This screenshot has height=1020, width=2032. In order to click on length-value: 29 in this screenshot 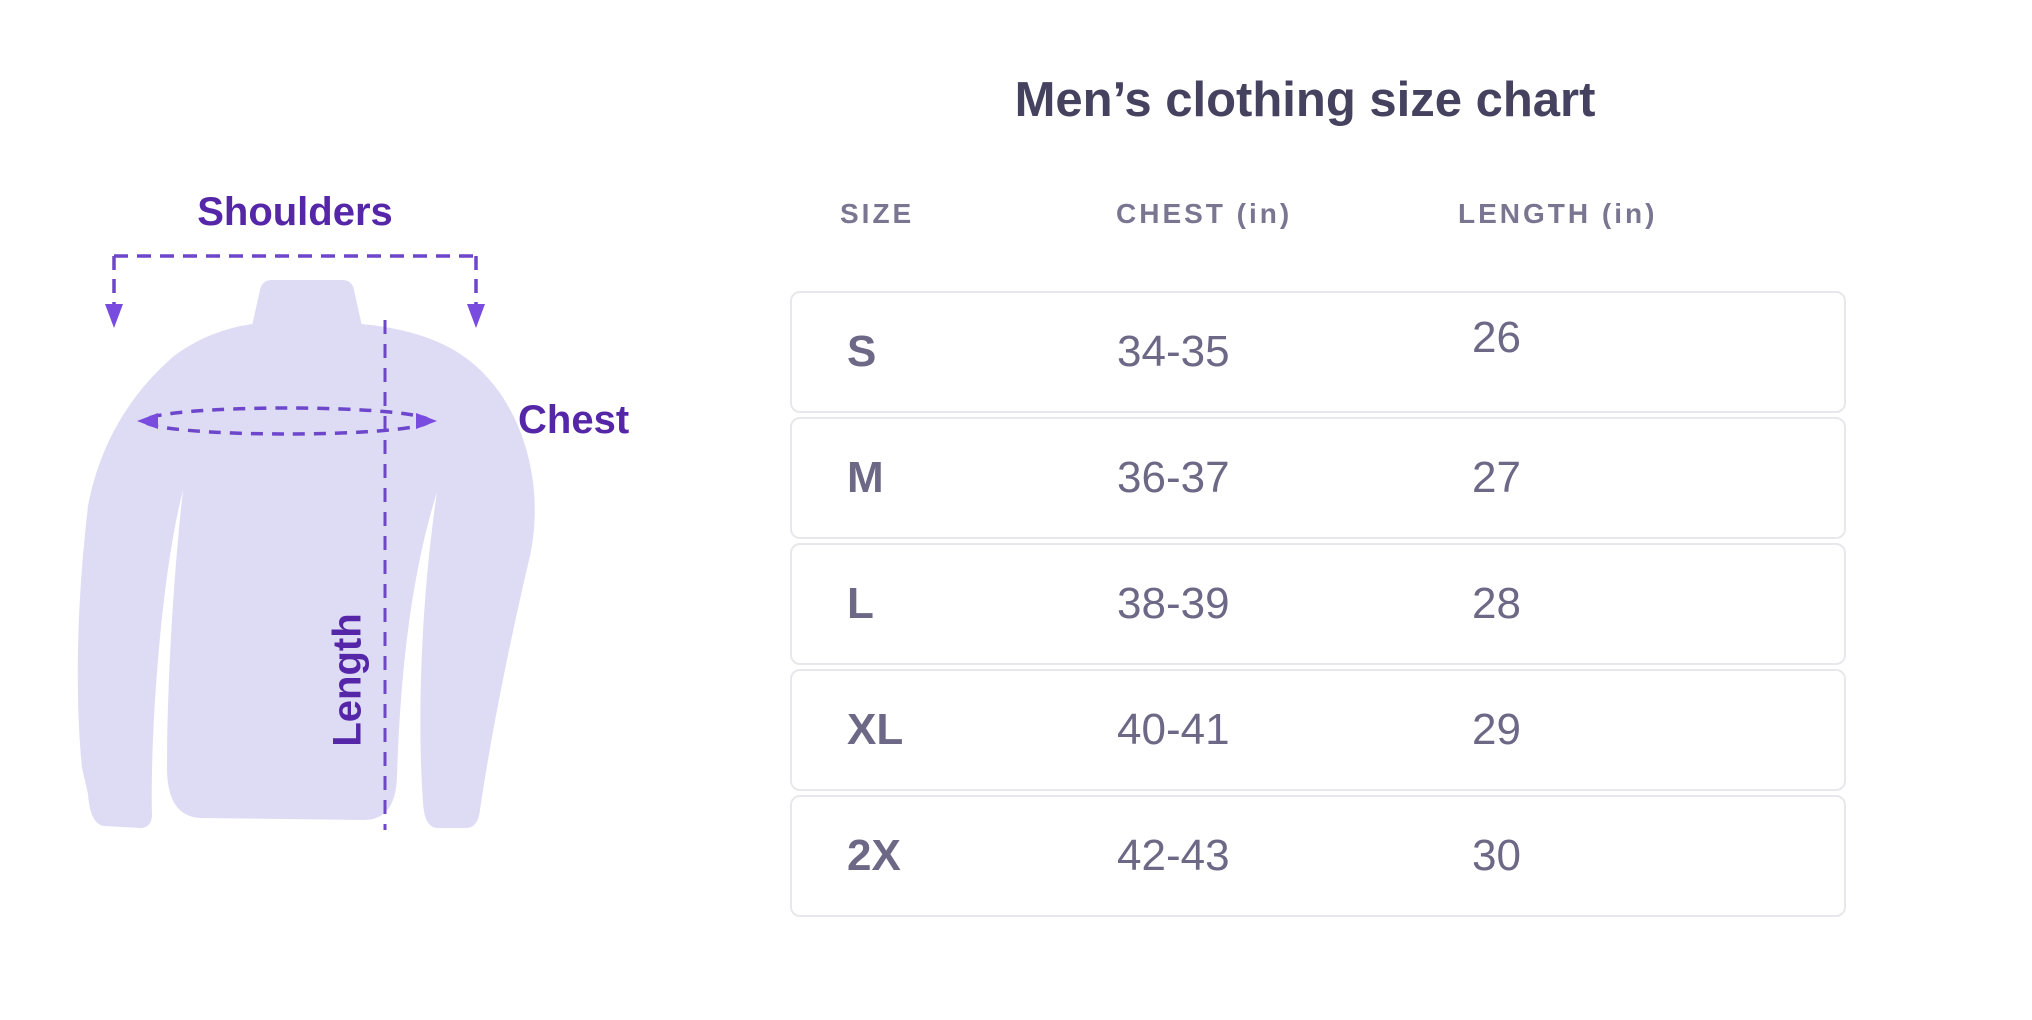, I will do `click(1496, 729)`.